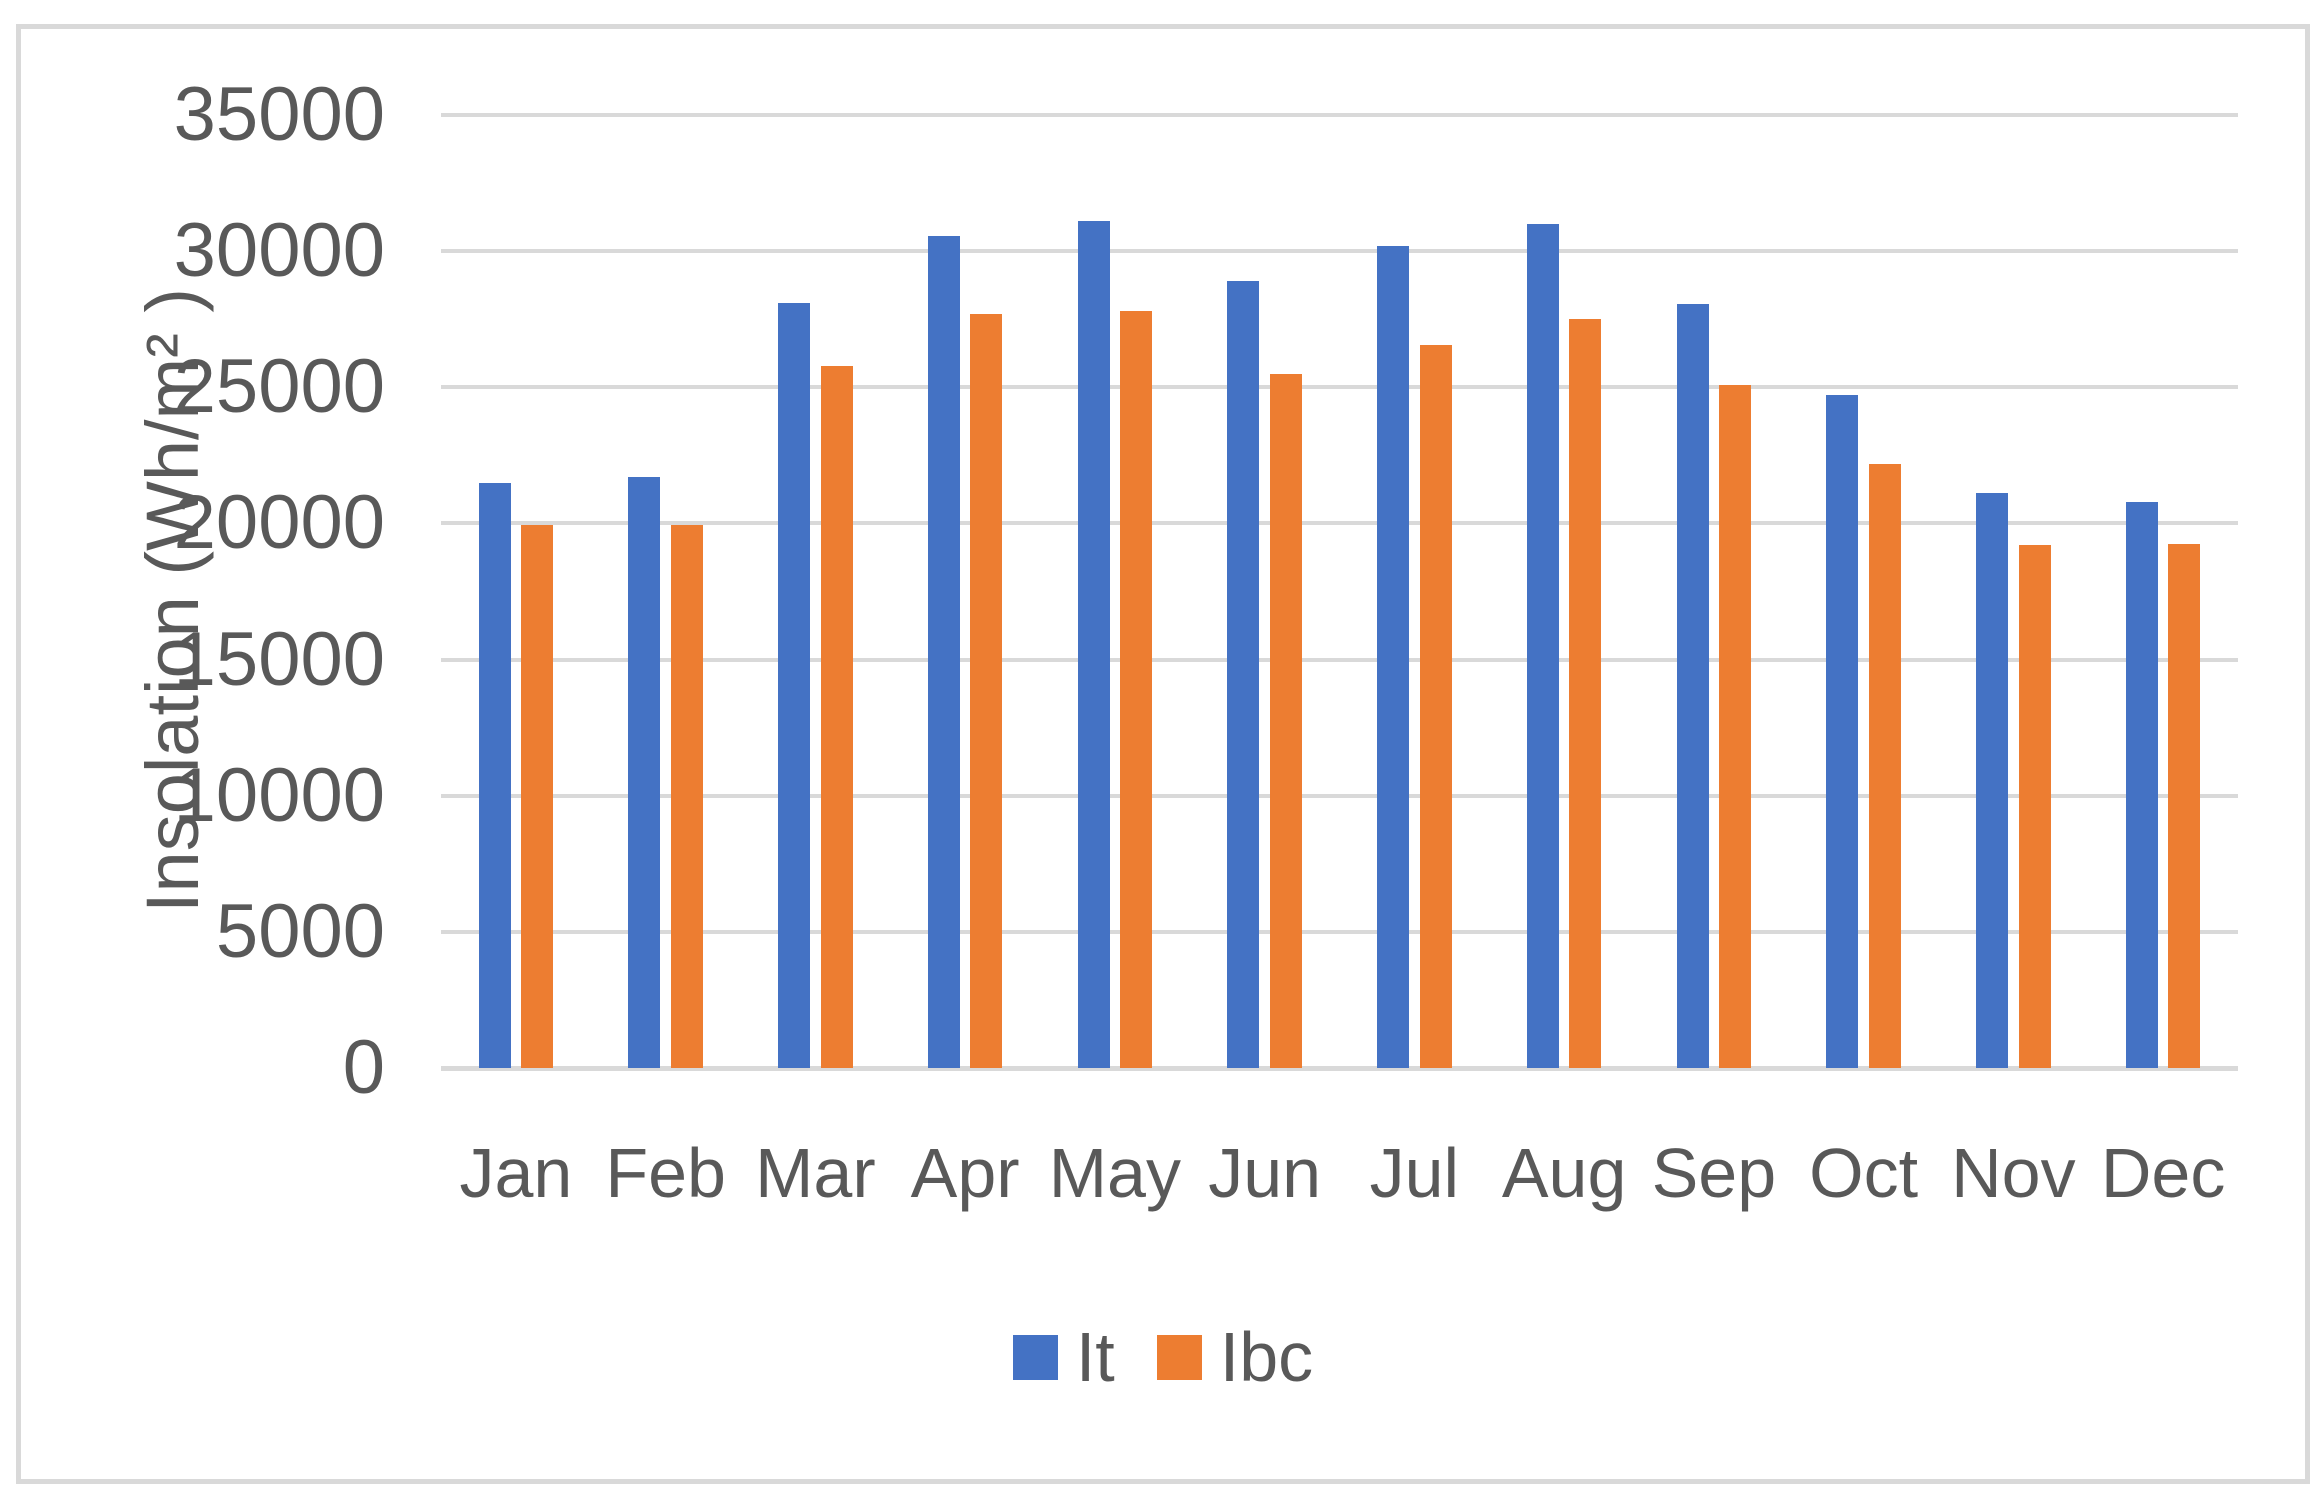  Describe the element at coordinates (2163, 1173) in the screenshot. I see `x-label-dec: Dec` at that location.